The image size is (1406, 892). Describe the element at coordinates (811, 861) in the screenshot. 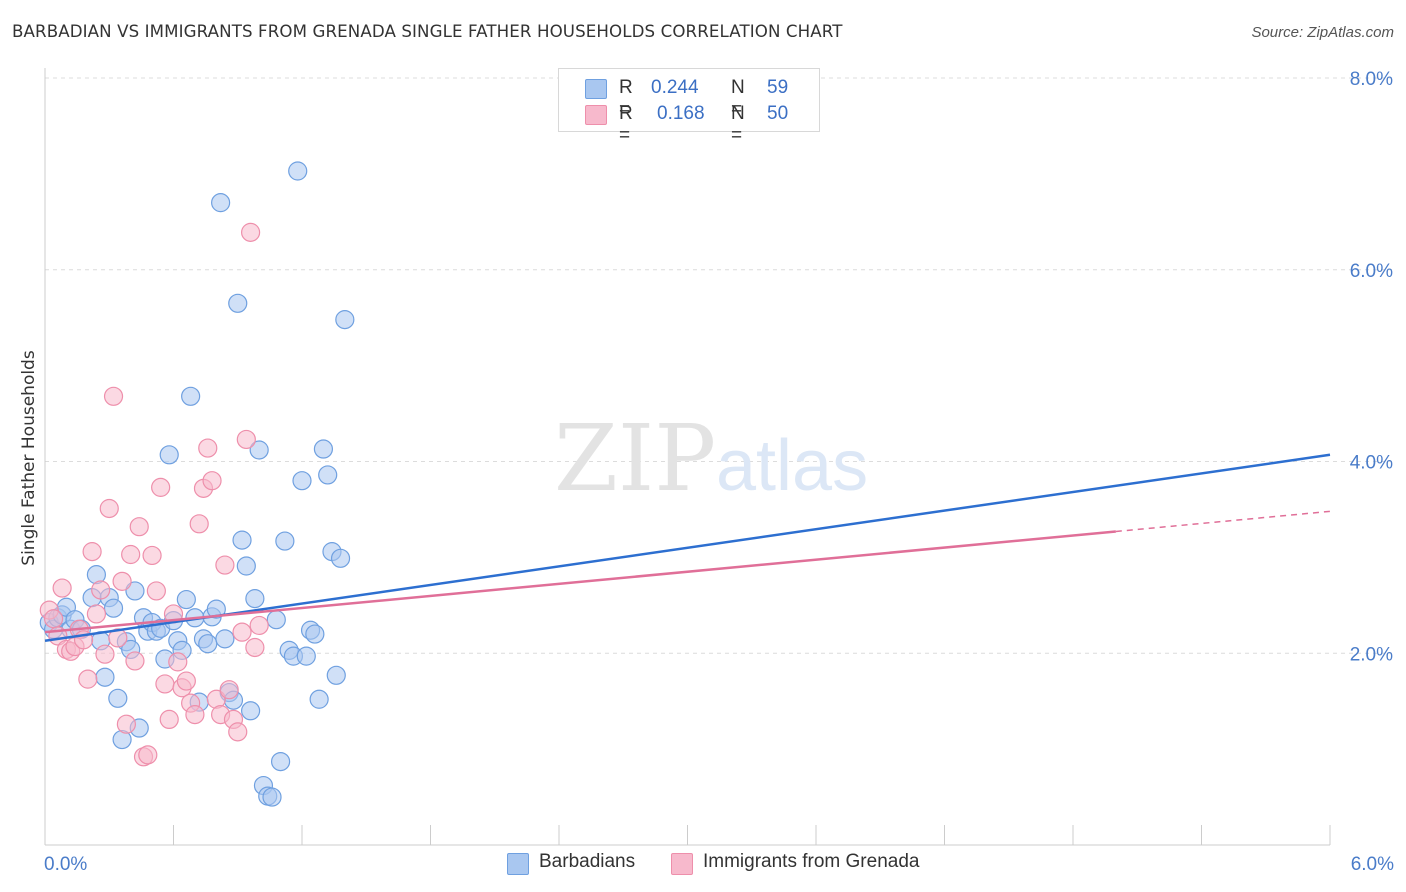

I see `bottom-legend-label: Immigrants from Grenada` at that location.